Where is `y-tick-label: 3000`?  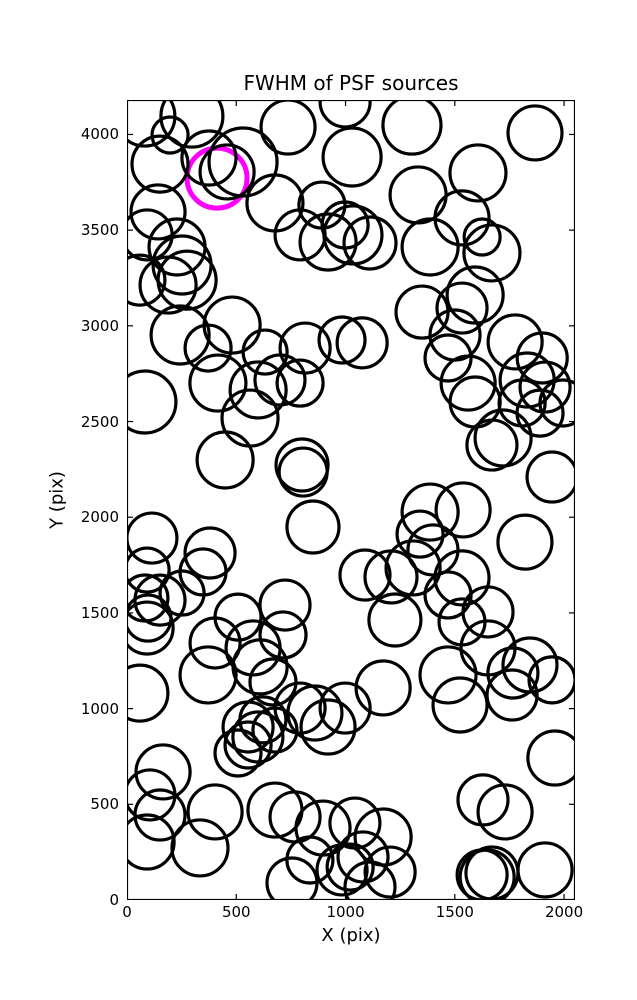 y-tick-label: 3000 is located at coordinates (99, 325).